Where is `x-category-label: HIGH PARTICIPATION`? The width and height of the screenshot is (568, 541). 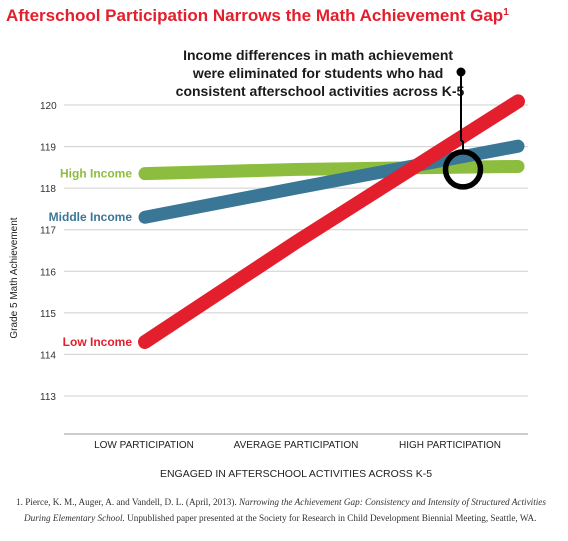
x-category-label: HIGH PARTICIPATION is located at coordinates (450, 445).